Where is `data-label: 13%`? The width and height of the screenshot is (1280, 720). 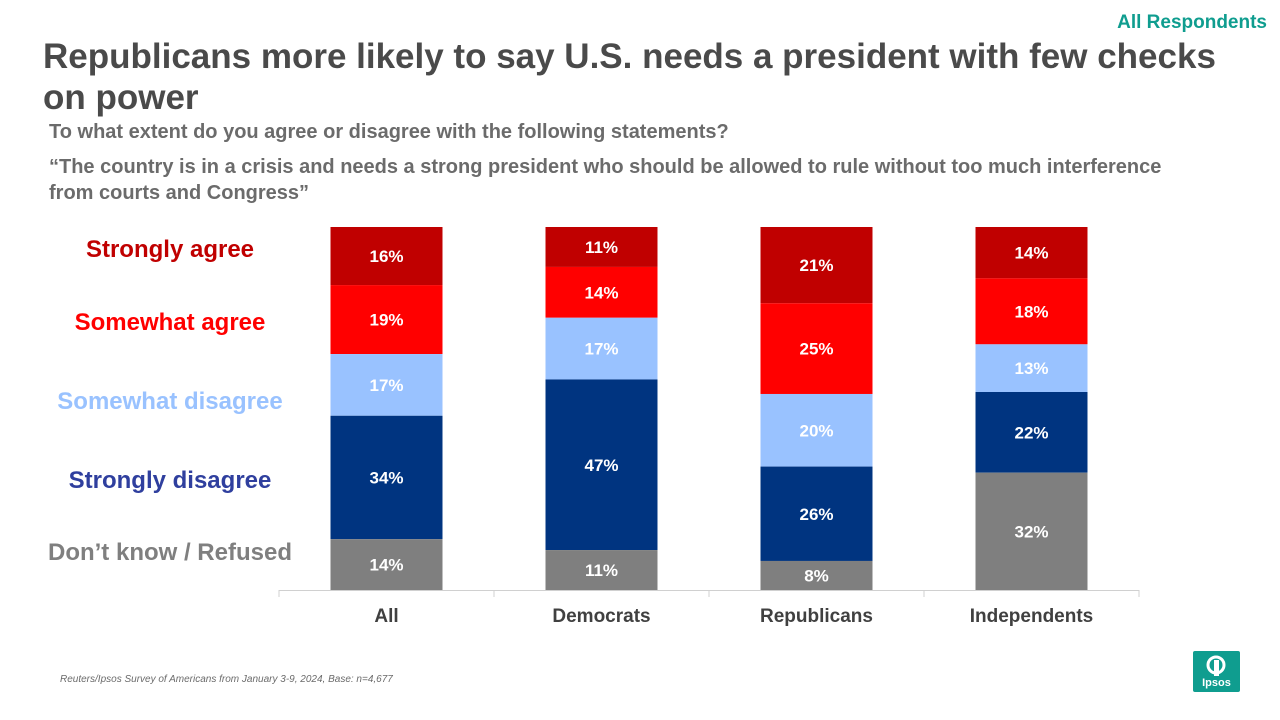
data-label: 13% is located at coordinates (1031, 368).